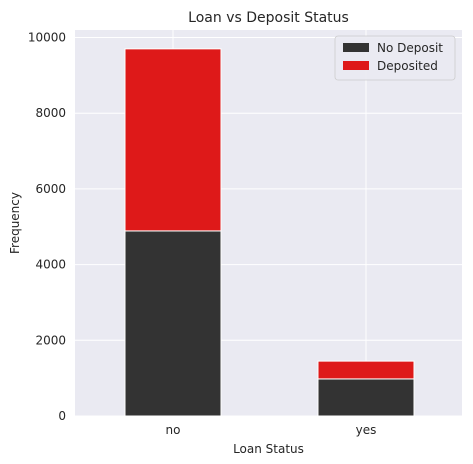  Describe the element at coordinates (366, 370) in the screenshot. I see `bar-deposited-yes` at that location.